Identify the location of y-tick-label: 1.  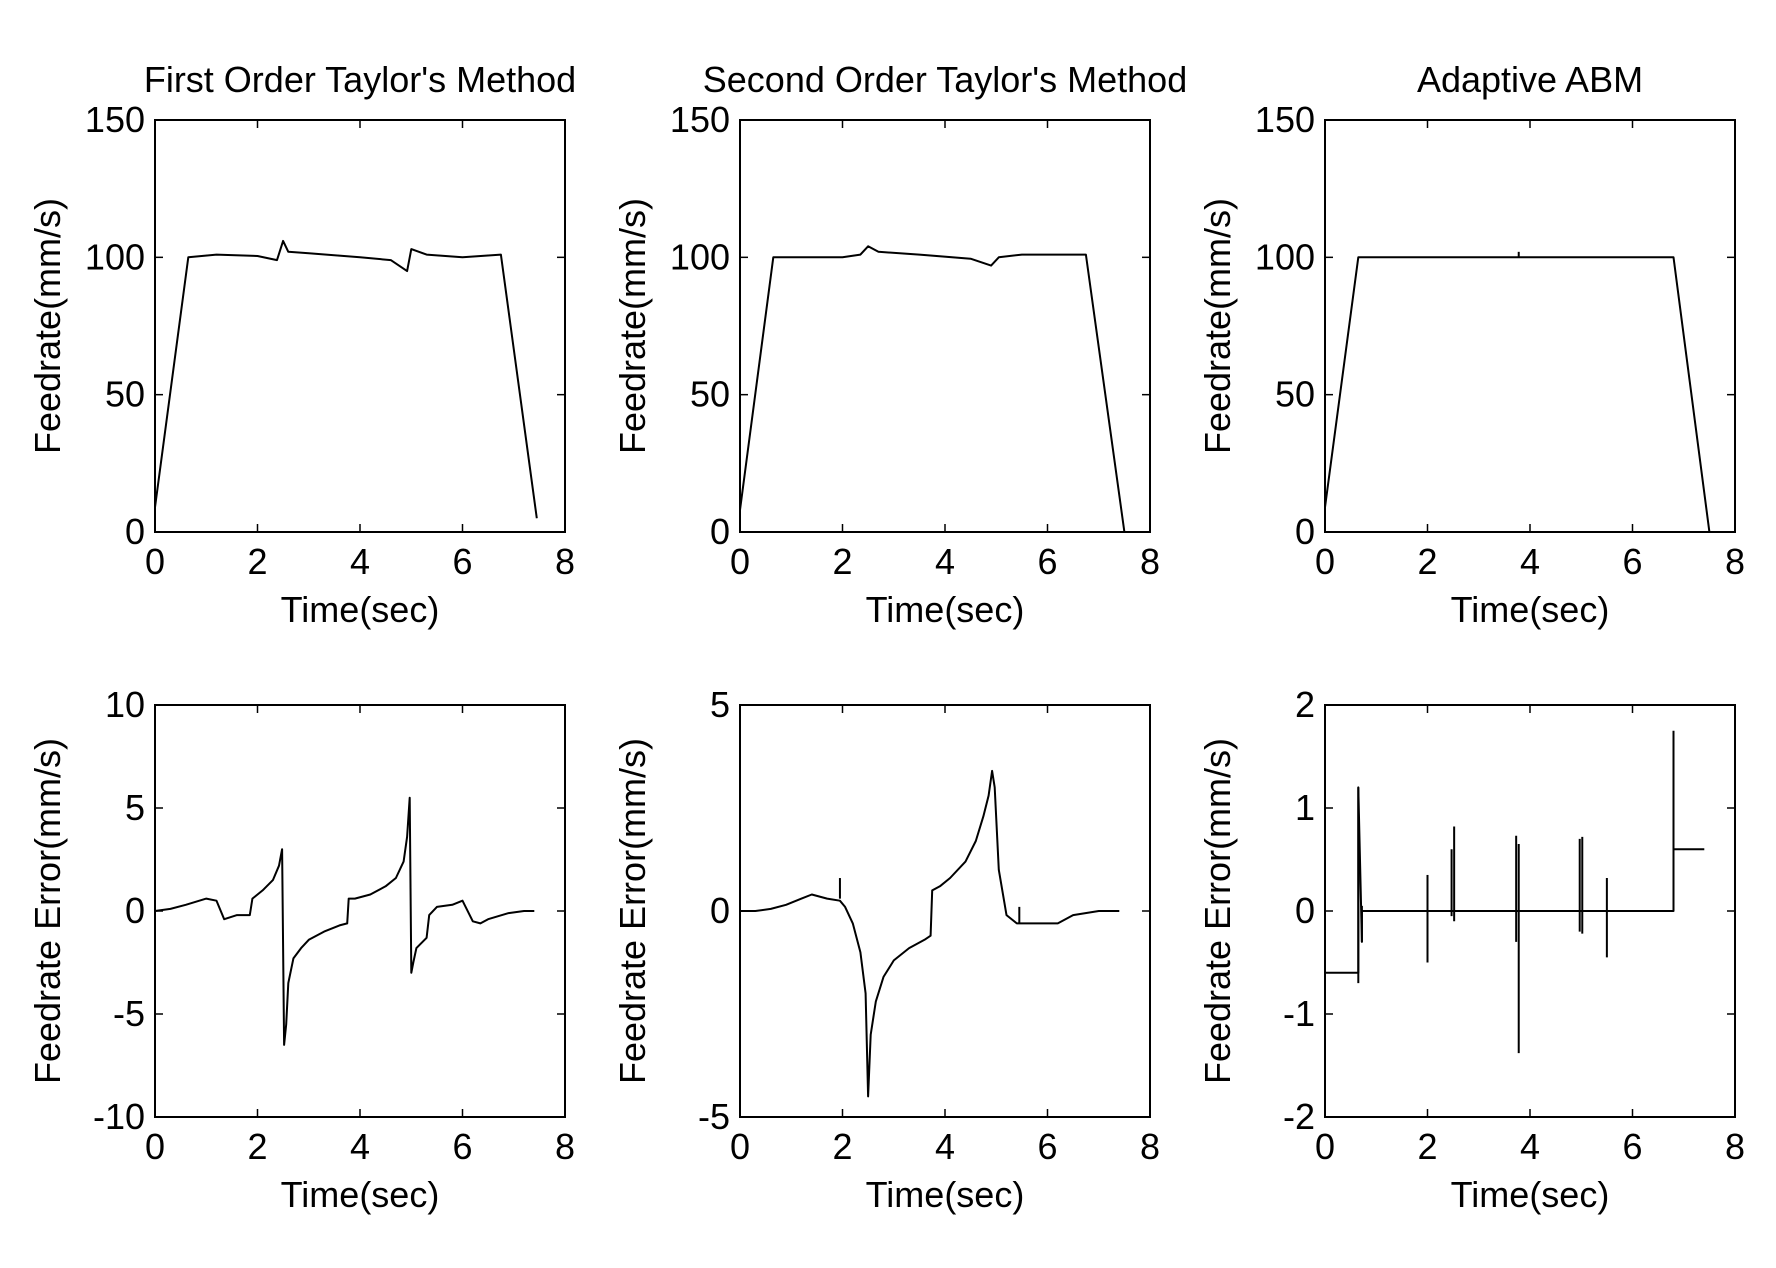
(1305, 807).